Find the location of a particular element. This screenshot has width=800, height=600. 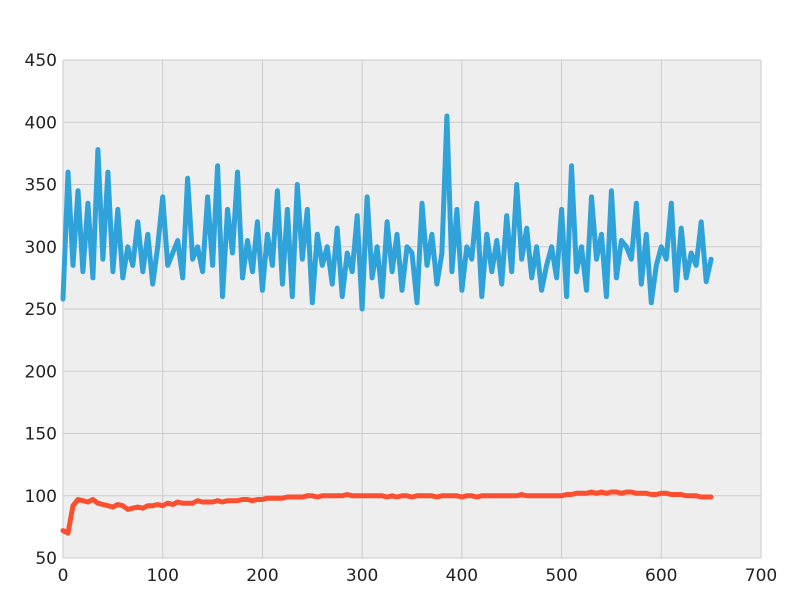

y-tick-label: 350 is located at coordinates (41, 186).